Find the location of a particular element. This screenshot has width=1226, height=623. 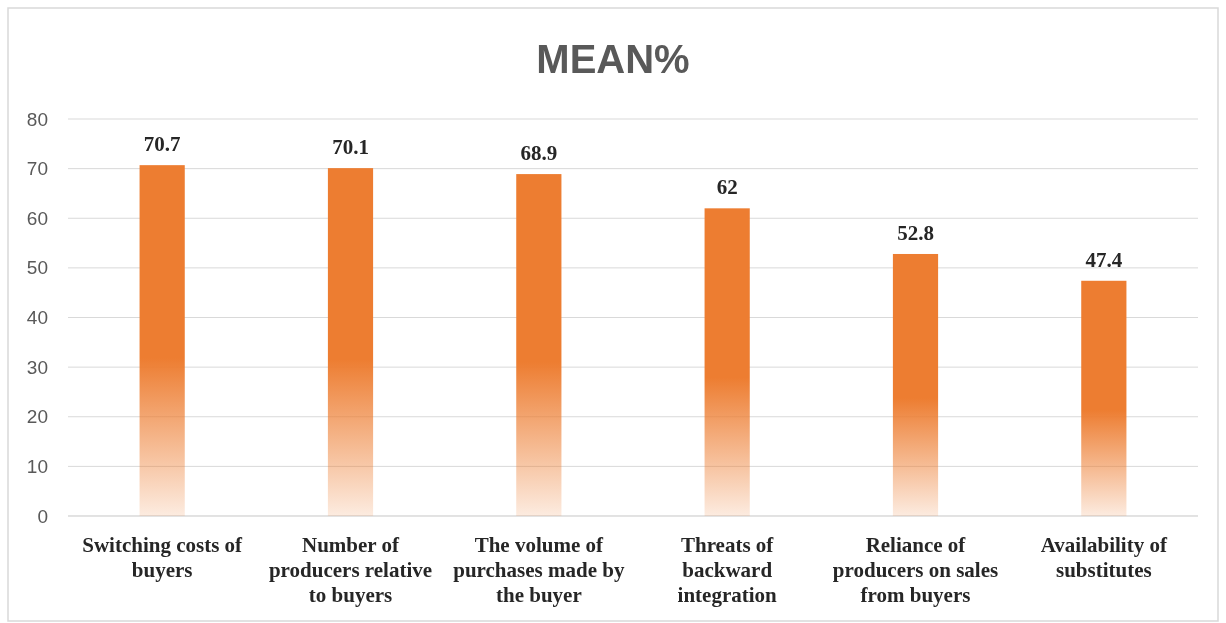

x-tick-label: Threats of backward integration is located at coordinates (727, 570).